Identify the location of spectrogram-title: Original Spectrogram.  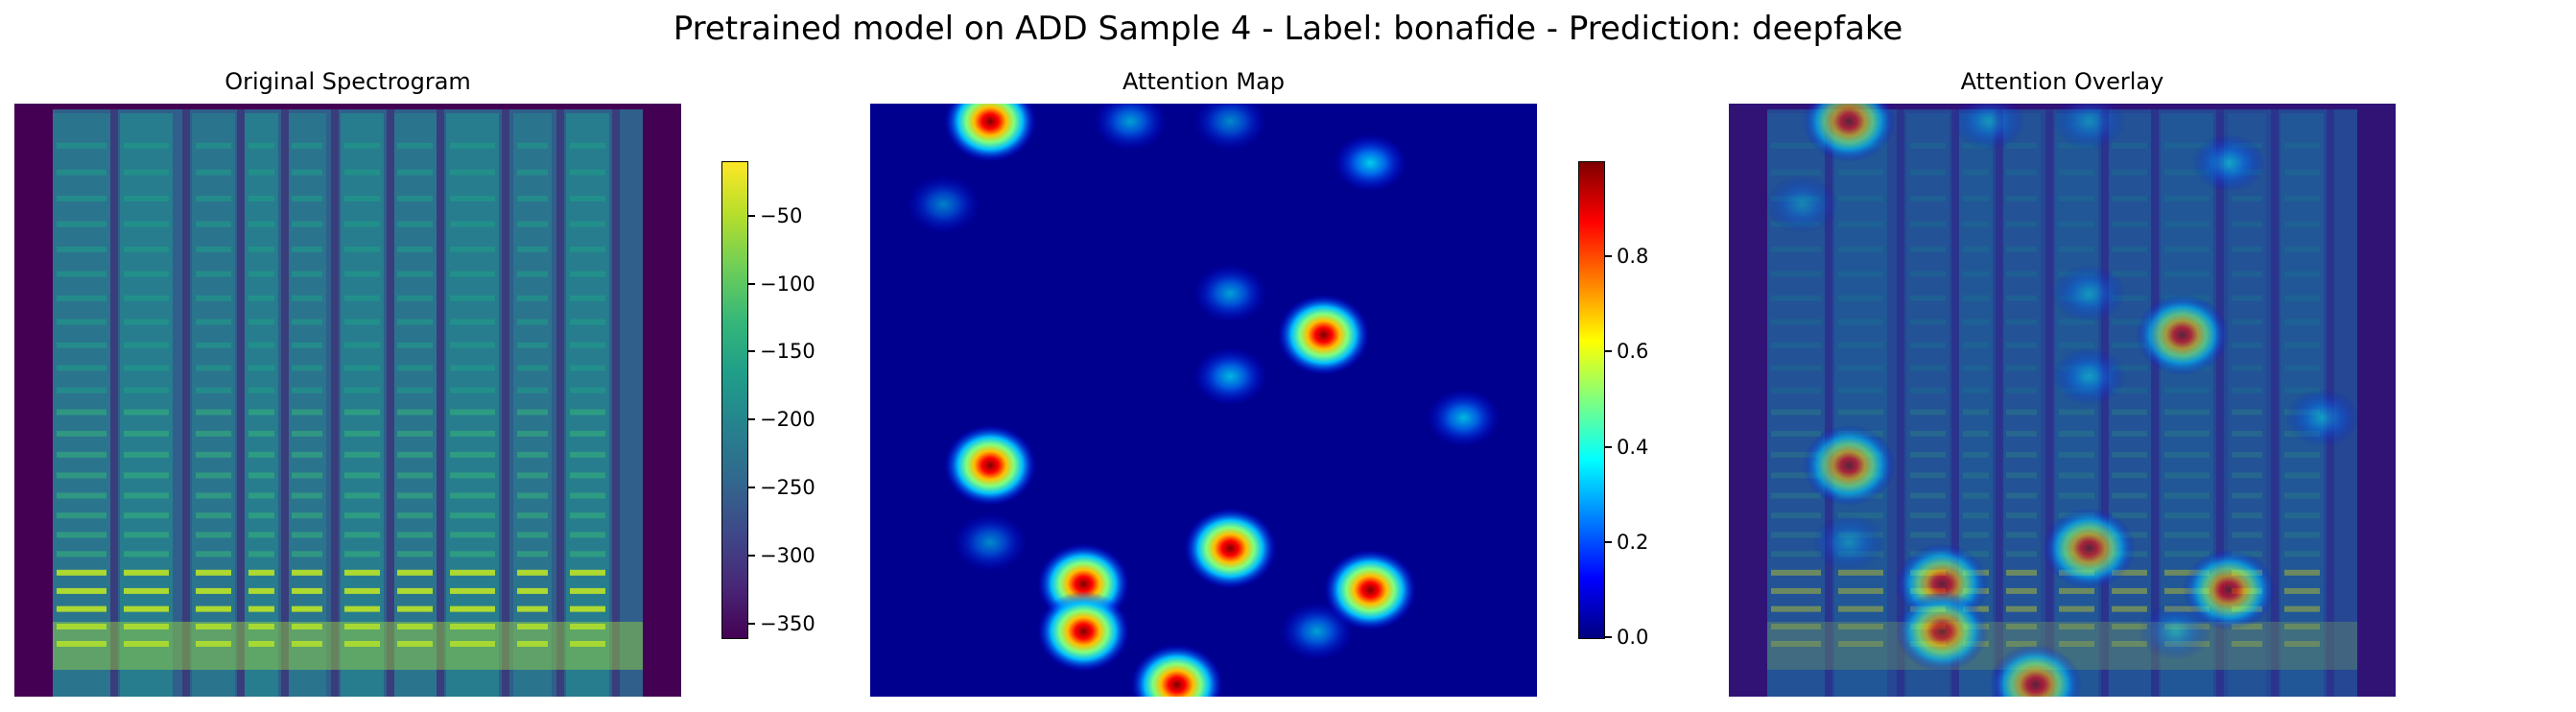
(348, 82).